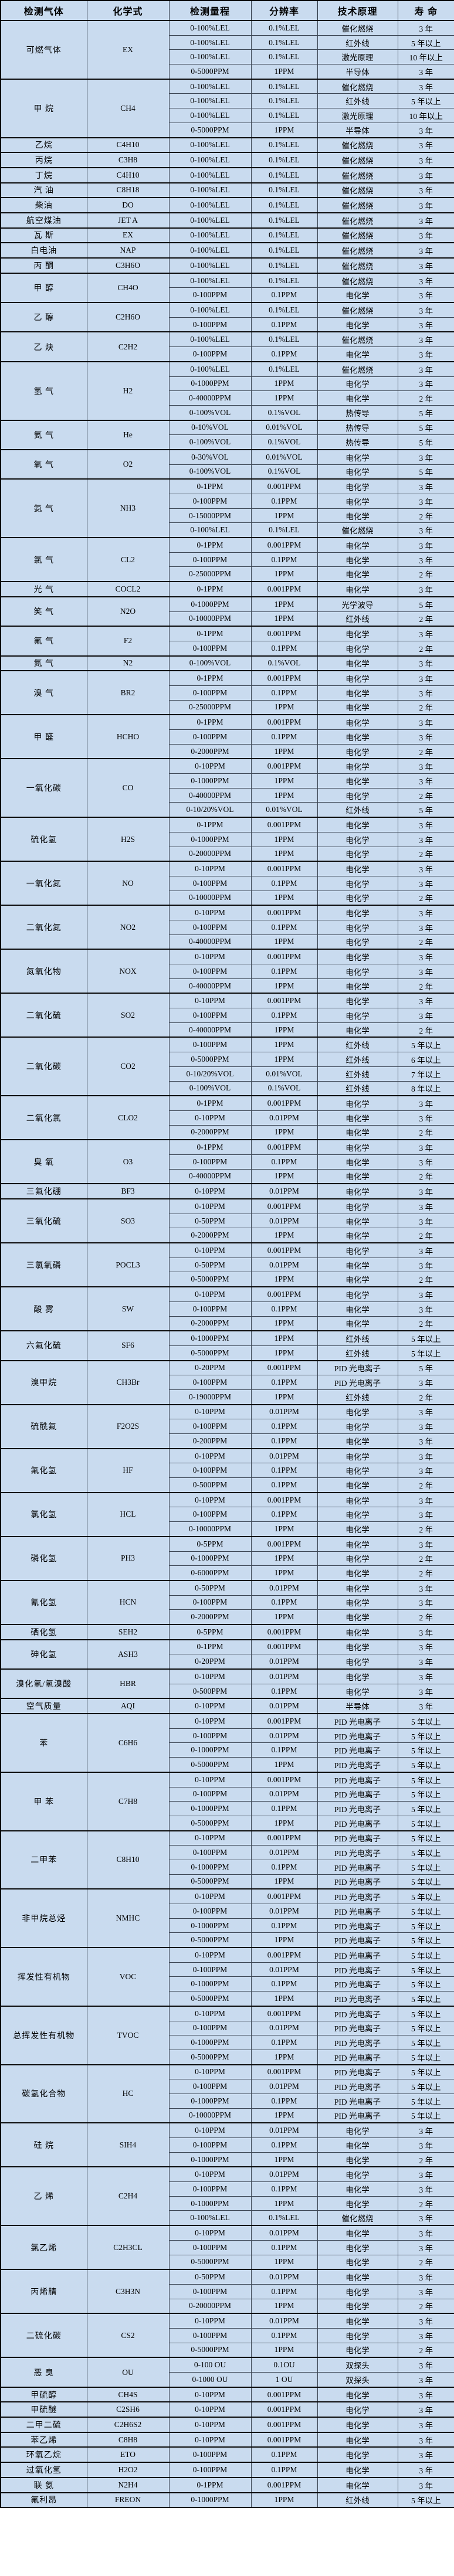  What do you see at coordinates (128, 1066) in the screenshot?
I see `formula-cell: CO2` at bounding box center [128, 1066].